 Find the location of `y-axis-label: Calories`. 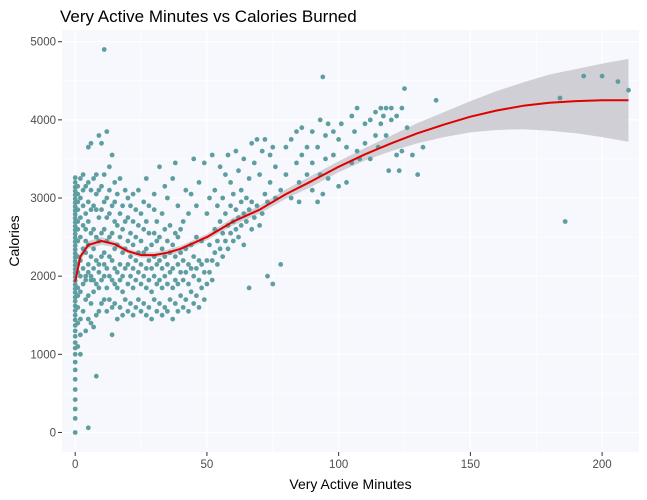

y-axis-label: Calories is located at coordinates (14, 240).